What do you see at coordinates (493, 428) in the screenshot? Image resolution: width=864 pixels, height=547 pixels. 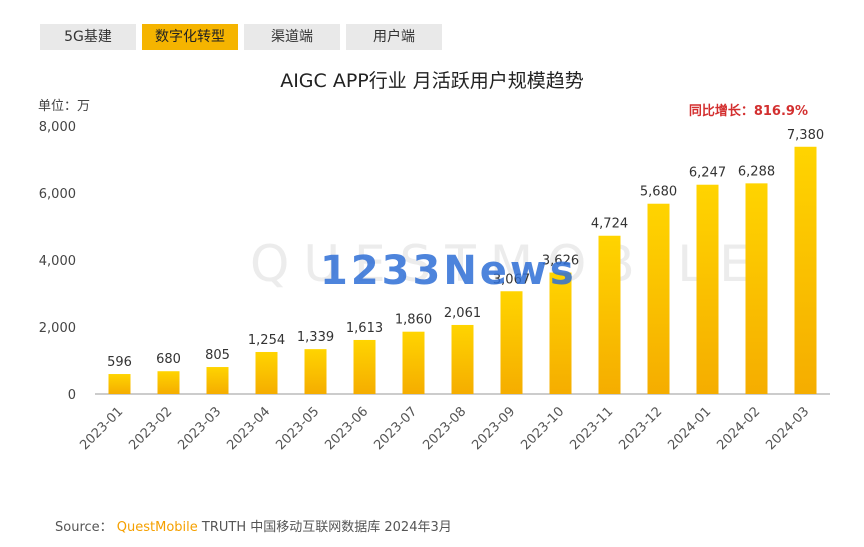 I see `x-tick-label: 2023-09` at bounding box center [493, 428].